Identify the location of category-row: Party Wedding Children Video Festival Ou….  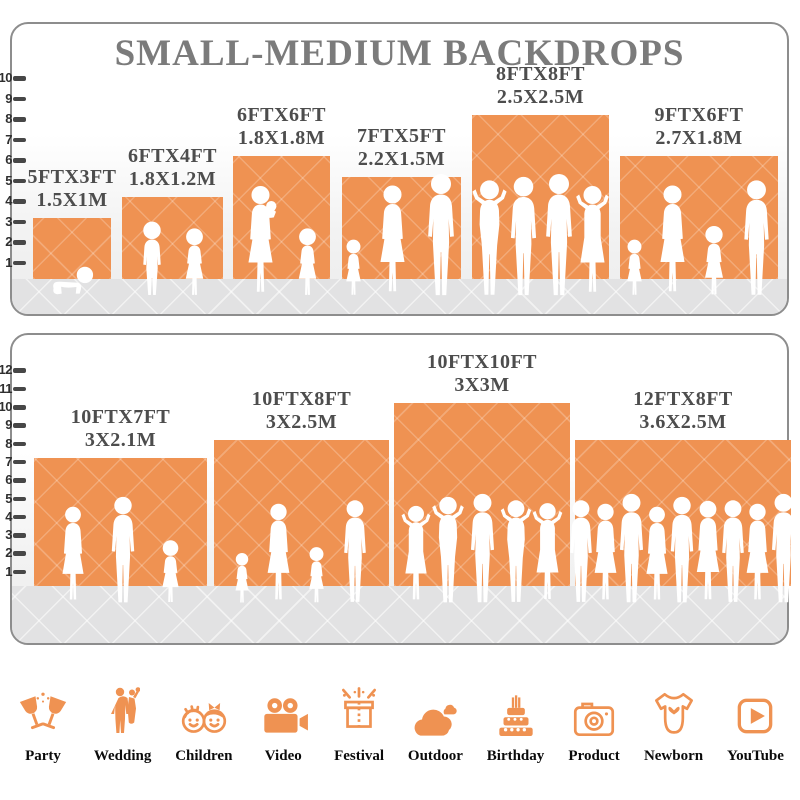
(400, 707).